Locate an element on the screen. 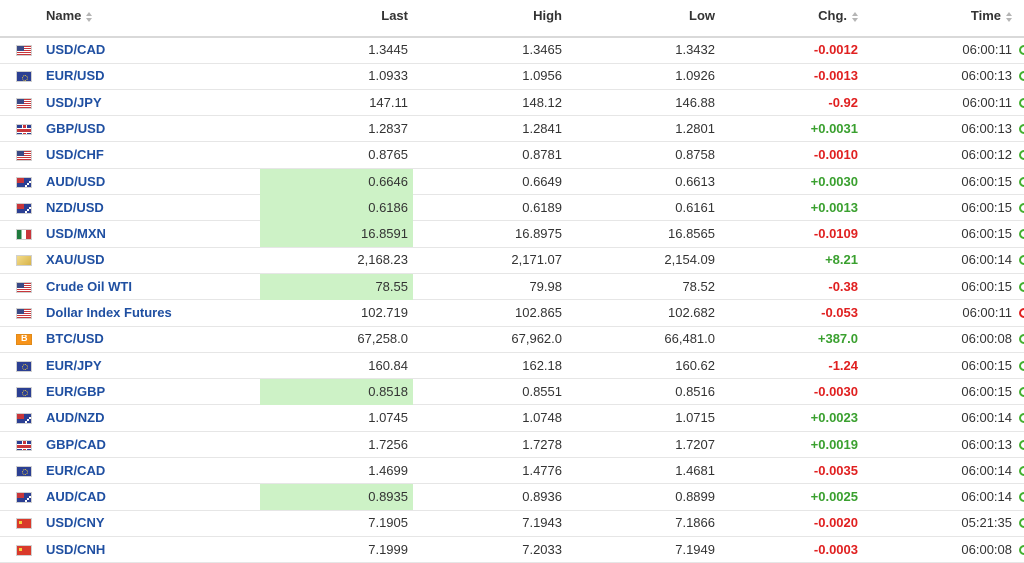 The image size is (1024, 563). instrument-link: USD/JPY is located at coordinates (74, 102).